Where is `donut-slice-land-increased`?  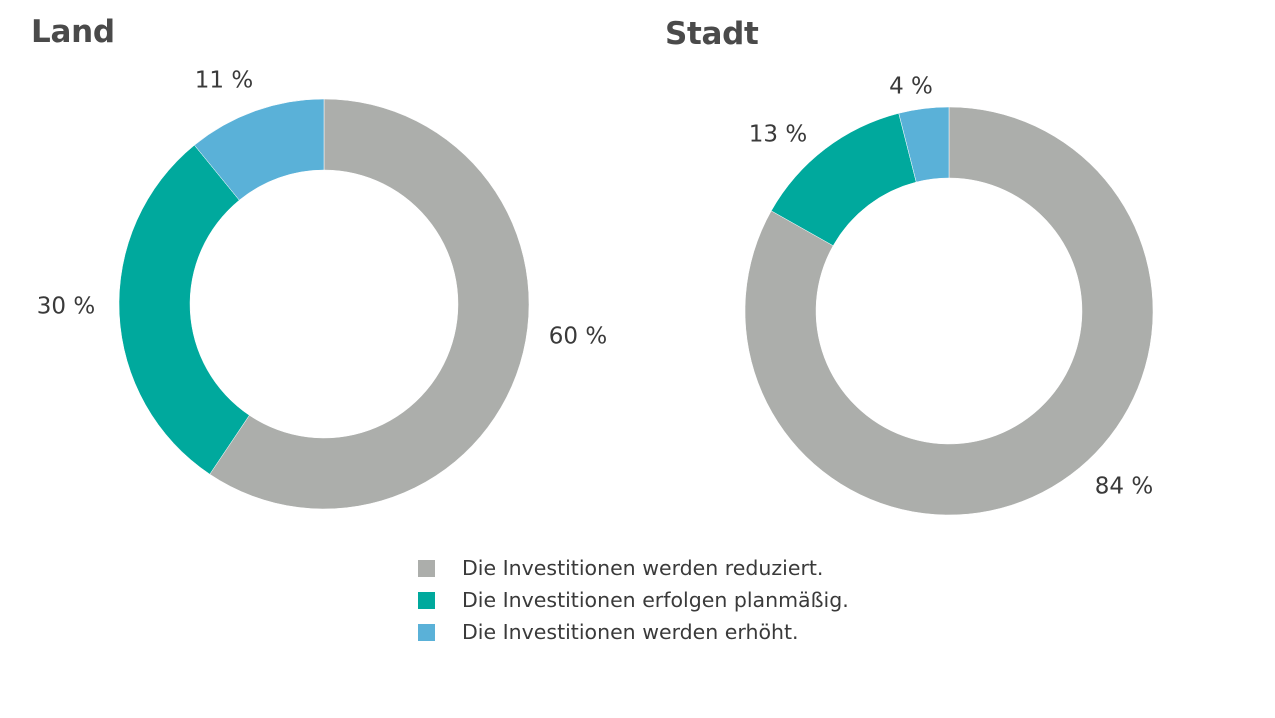
donut-slice-land-increased is located at coordinates (259, 149).